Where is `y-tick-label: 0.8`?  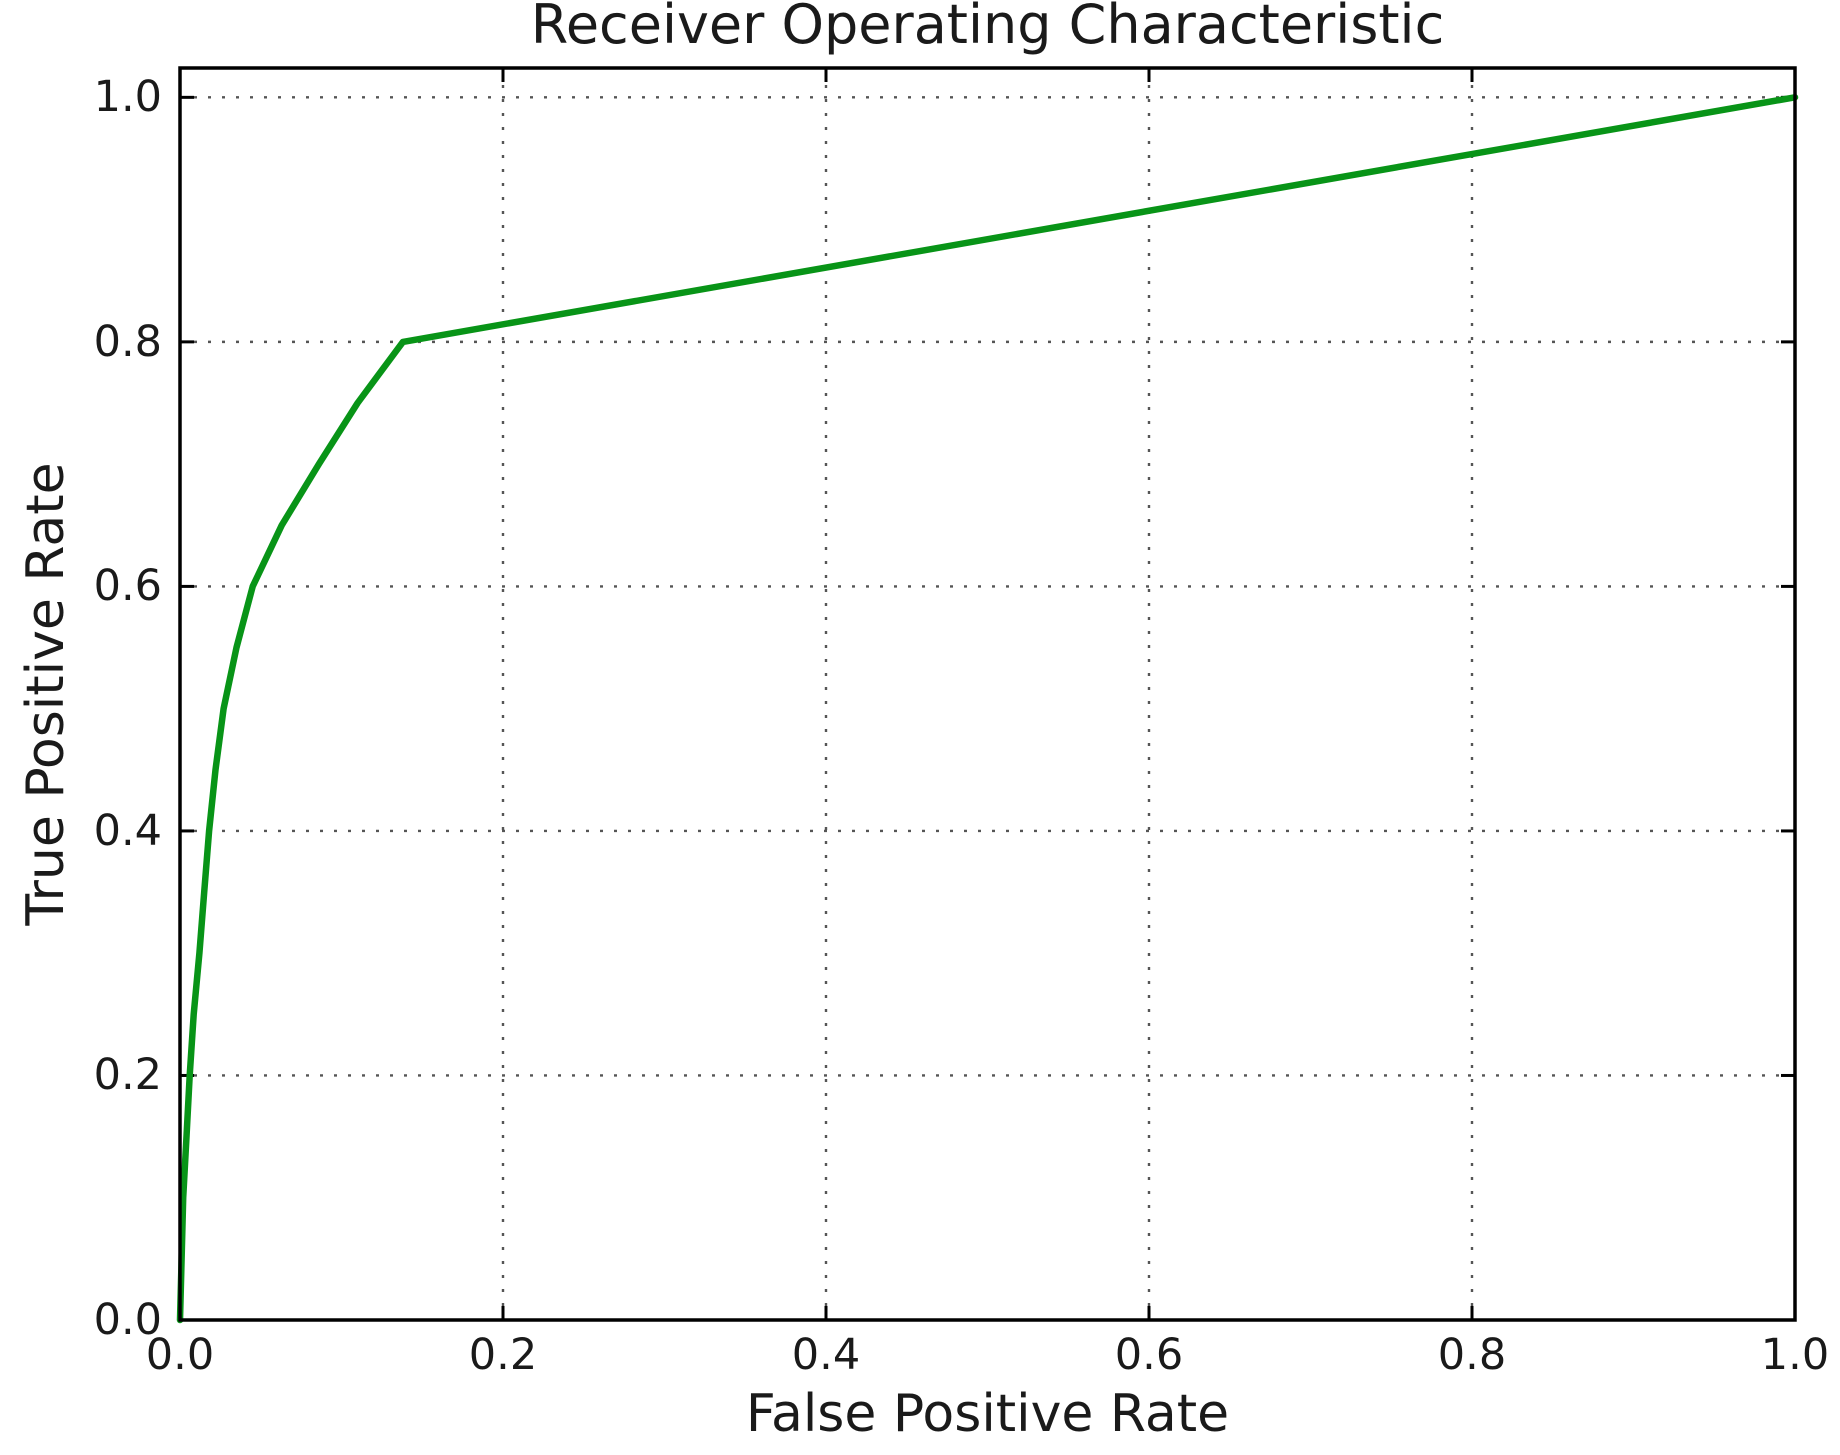 y-tick-label: 0.8 is located at coordinates (127, 341).